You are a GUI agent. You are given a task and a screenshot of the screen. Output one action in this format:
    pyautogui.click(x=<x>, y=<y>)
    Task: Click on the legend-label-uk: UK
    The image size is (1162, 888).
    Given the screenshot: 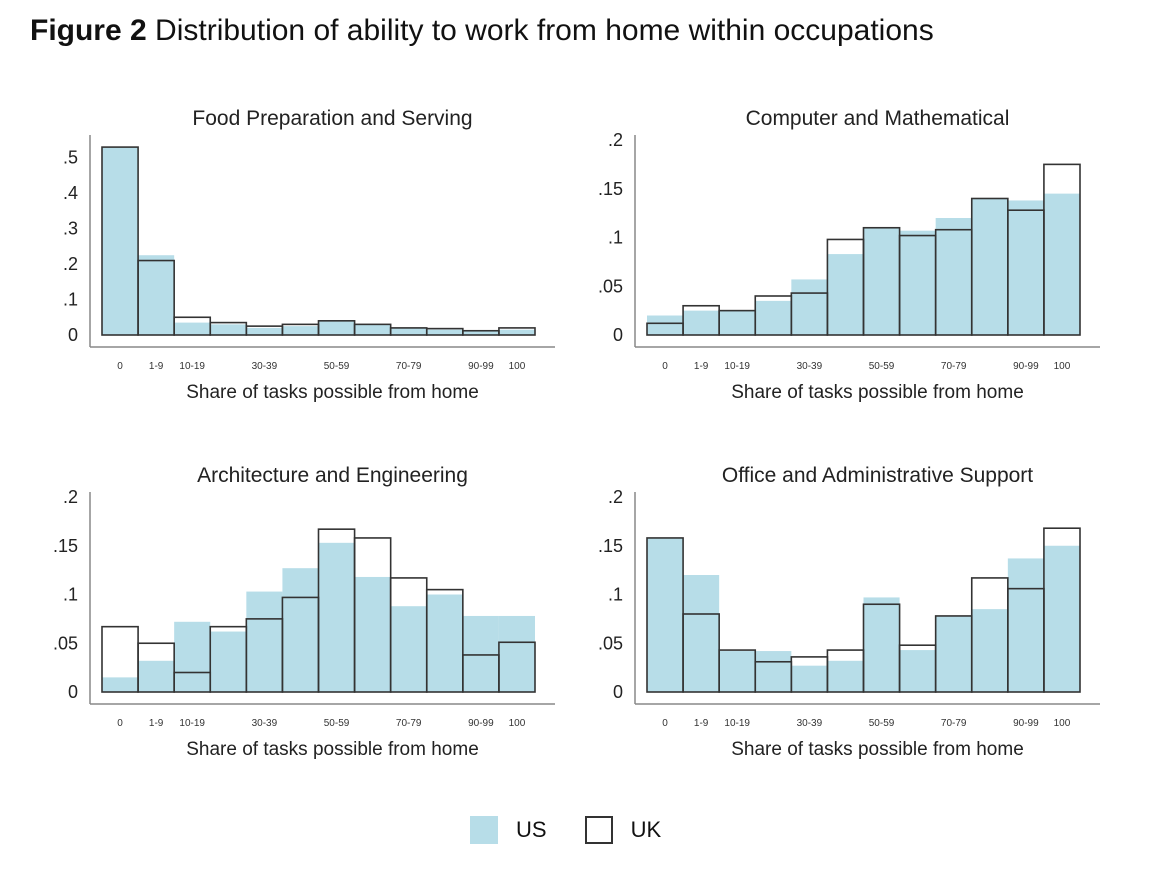 What is the action you would take?
    pyautogui.click(x=646, y=829)
    